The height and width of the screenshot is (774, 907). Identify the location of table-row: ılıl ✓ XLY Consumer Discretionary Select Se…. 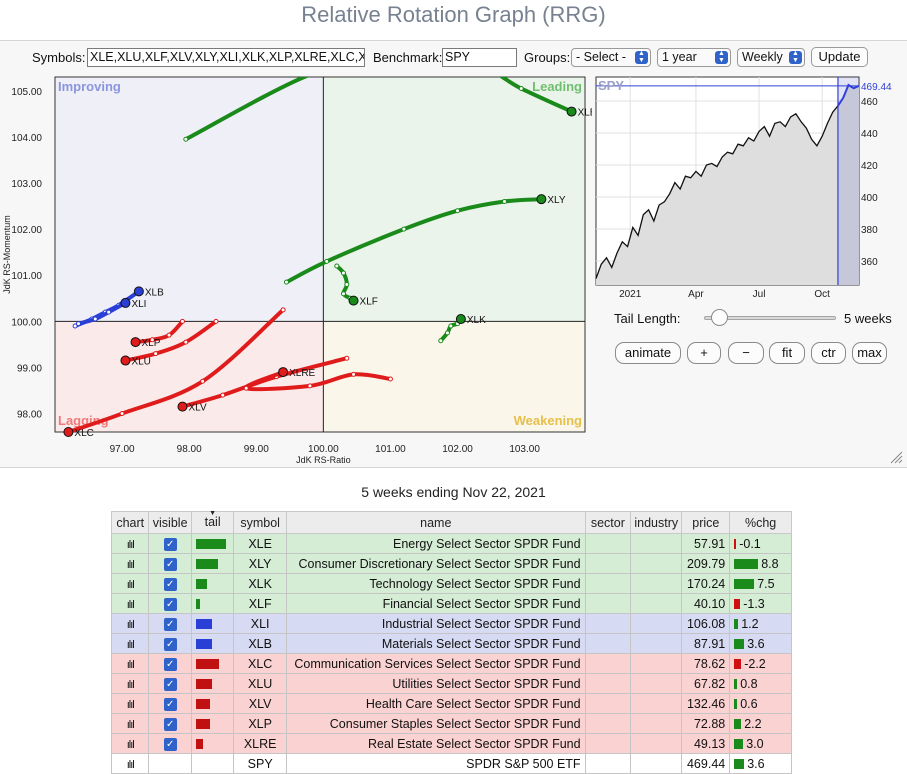
(451, 563).